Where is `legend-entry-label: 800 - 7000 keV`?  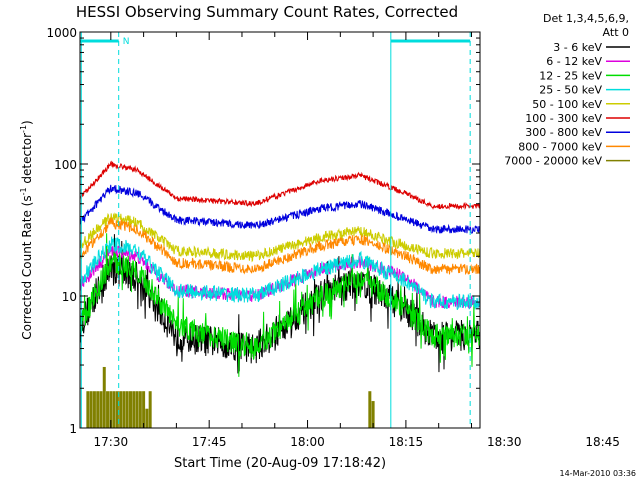 legend-entry-label: 800 - 7000 keV is located at coordinates (560, 146).